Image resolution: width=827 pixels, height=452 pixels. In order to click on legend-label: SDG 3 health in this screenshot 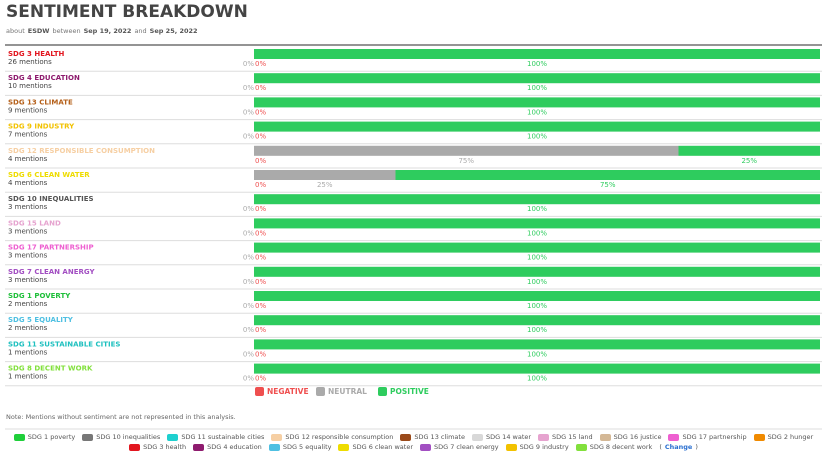, I will do `click(165, 447)`.